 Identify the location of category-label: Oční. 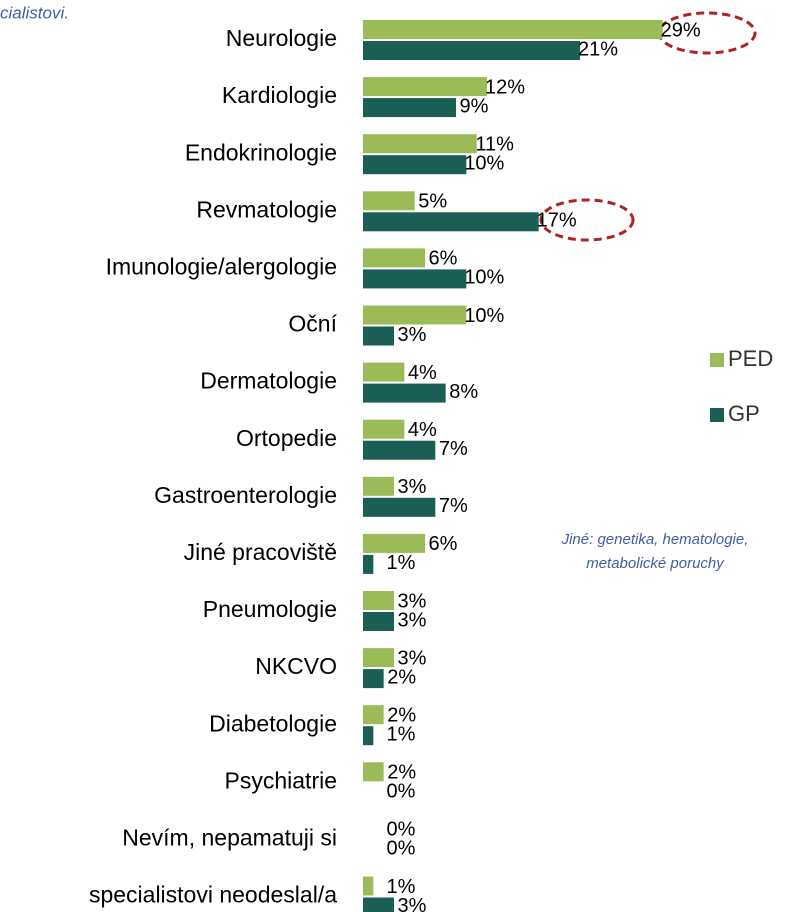
(312, 324).